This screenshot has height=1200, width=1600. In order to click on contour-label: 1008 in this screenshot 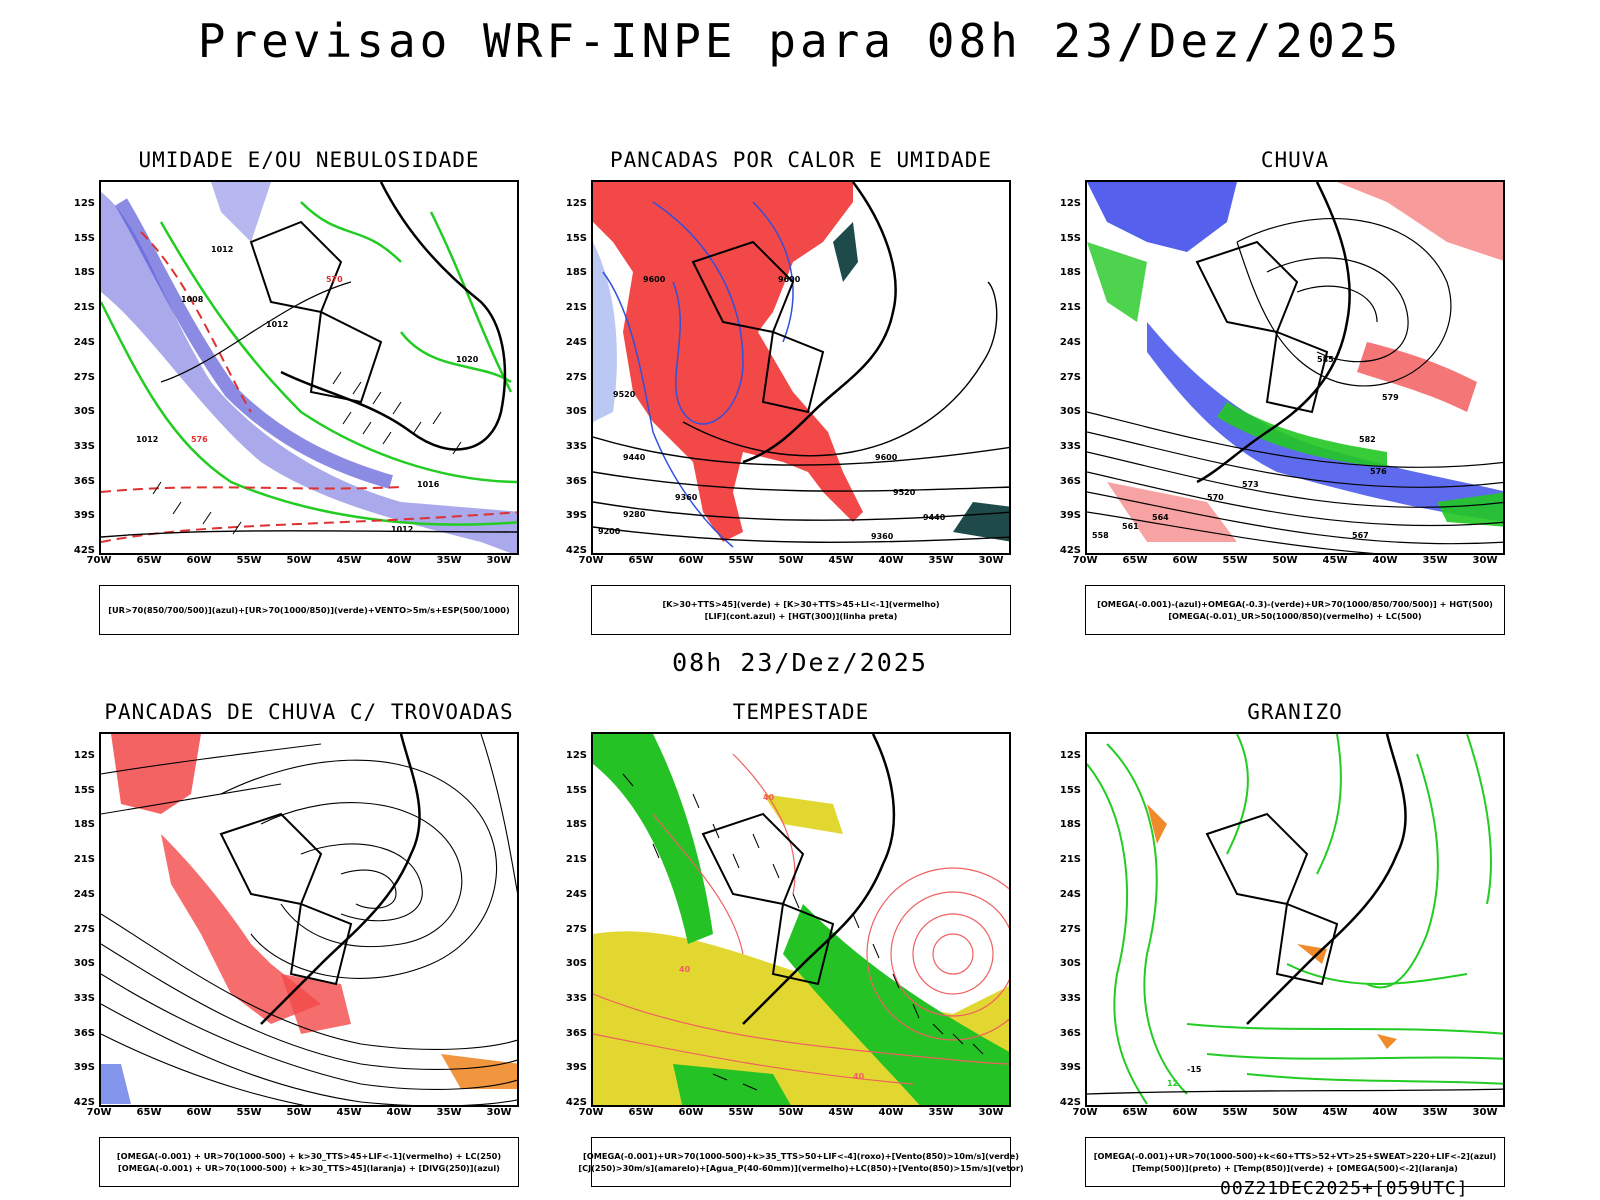, I will do `click(192, 299)`.